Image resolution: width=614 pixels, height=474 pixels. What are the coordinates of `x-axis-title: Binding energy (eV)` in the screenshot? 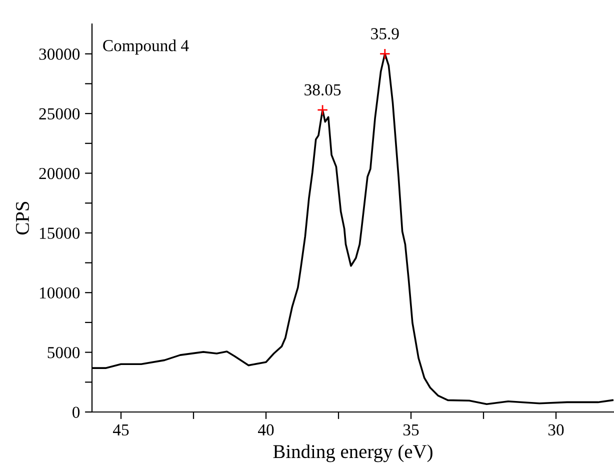 It's located at (352, 453).